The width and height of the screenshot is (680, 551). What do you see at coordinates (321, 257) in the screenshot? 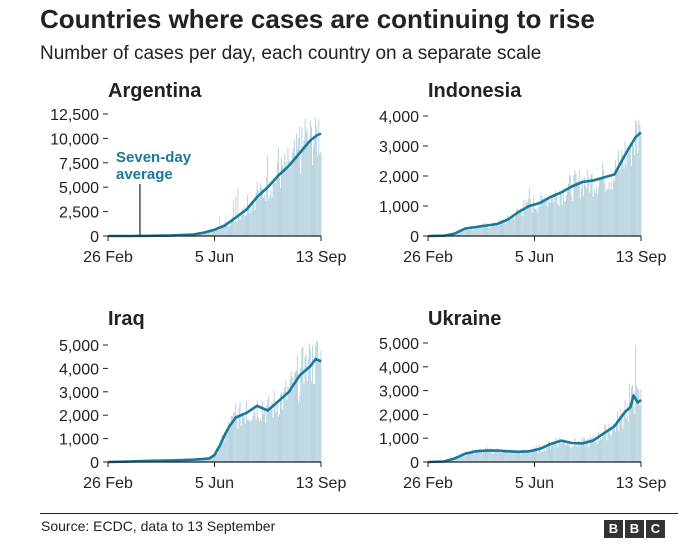
I see `x-tick-label: 13 Sep` at bounding box center [321, 257].